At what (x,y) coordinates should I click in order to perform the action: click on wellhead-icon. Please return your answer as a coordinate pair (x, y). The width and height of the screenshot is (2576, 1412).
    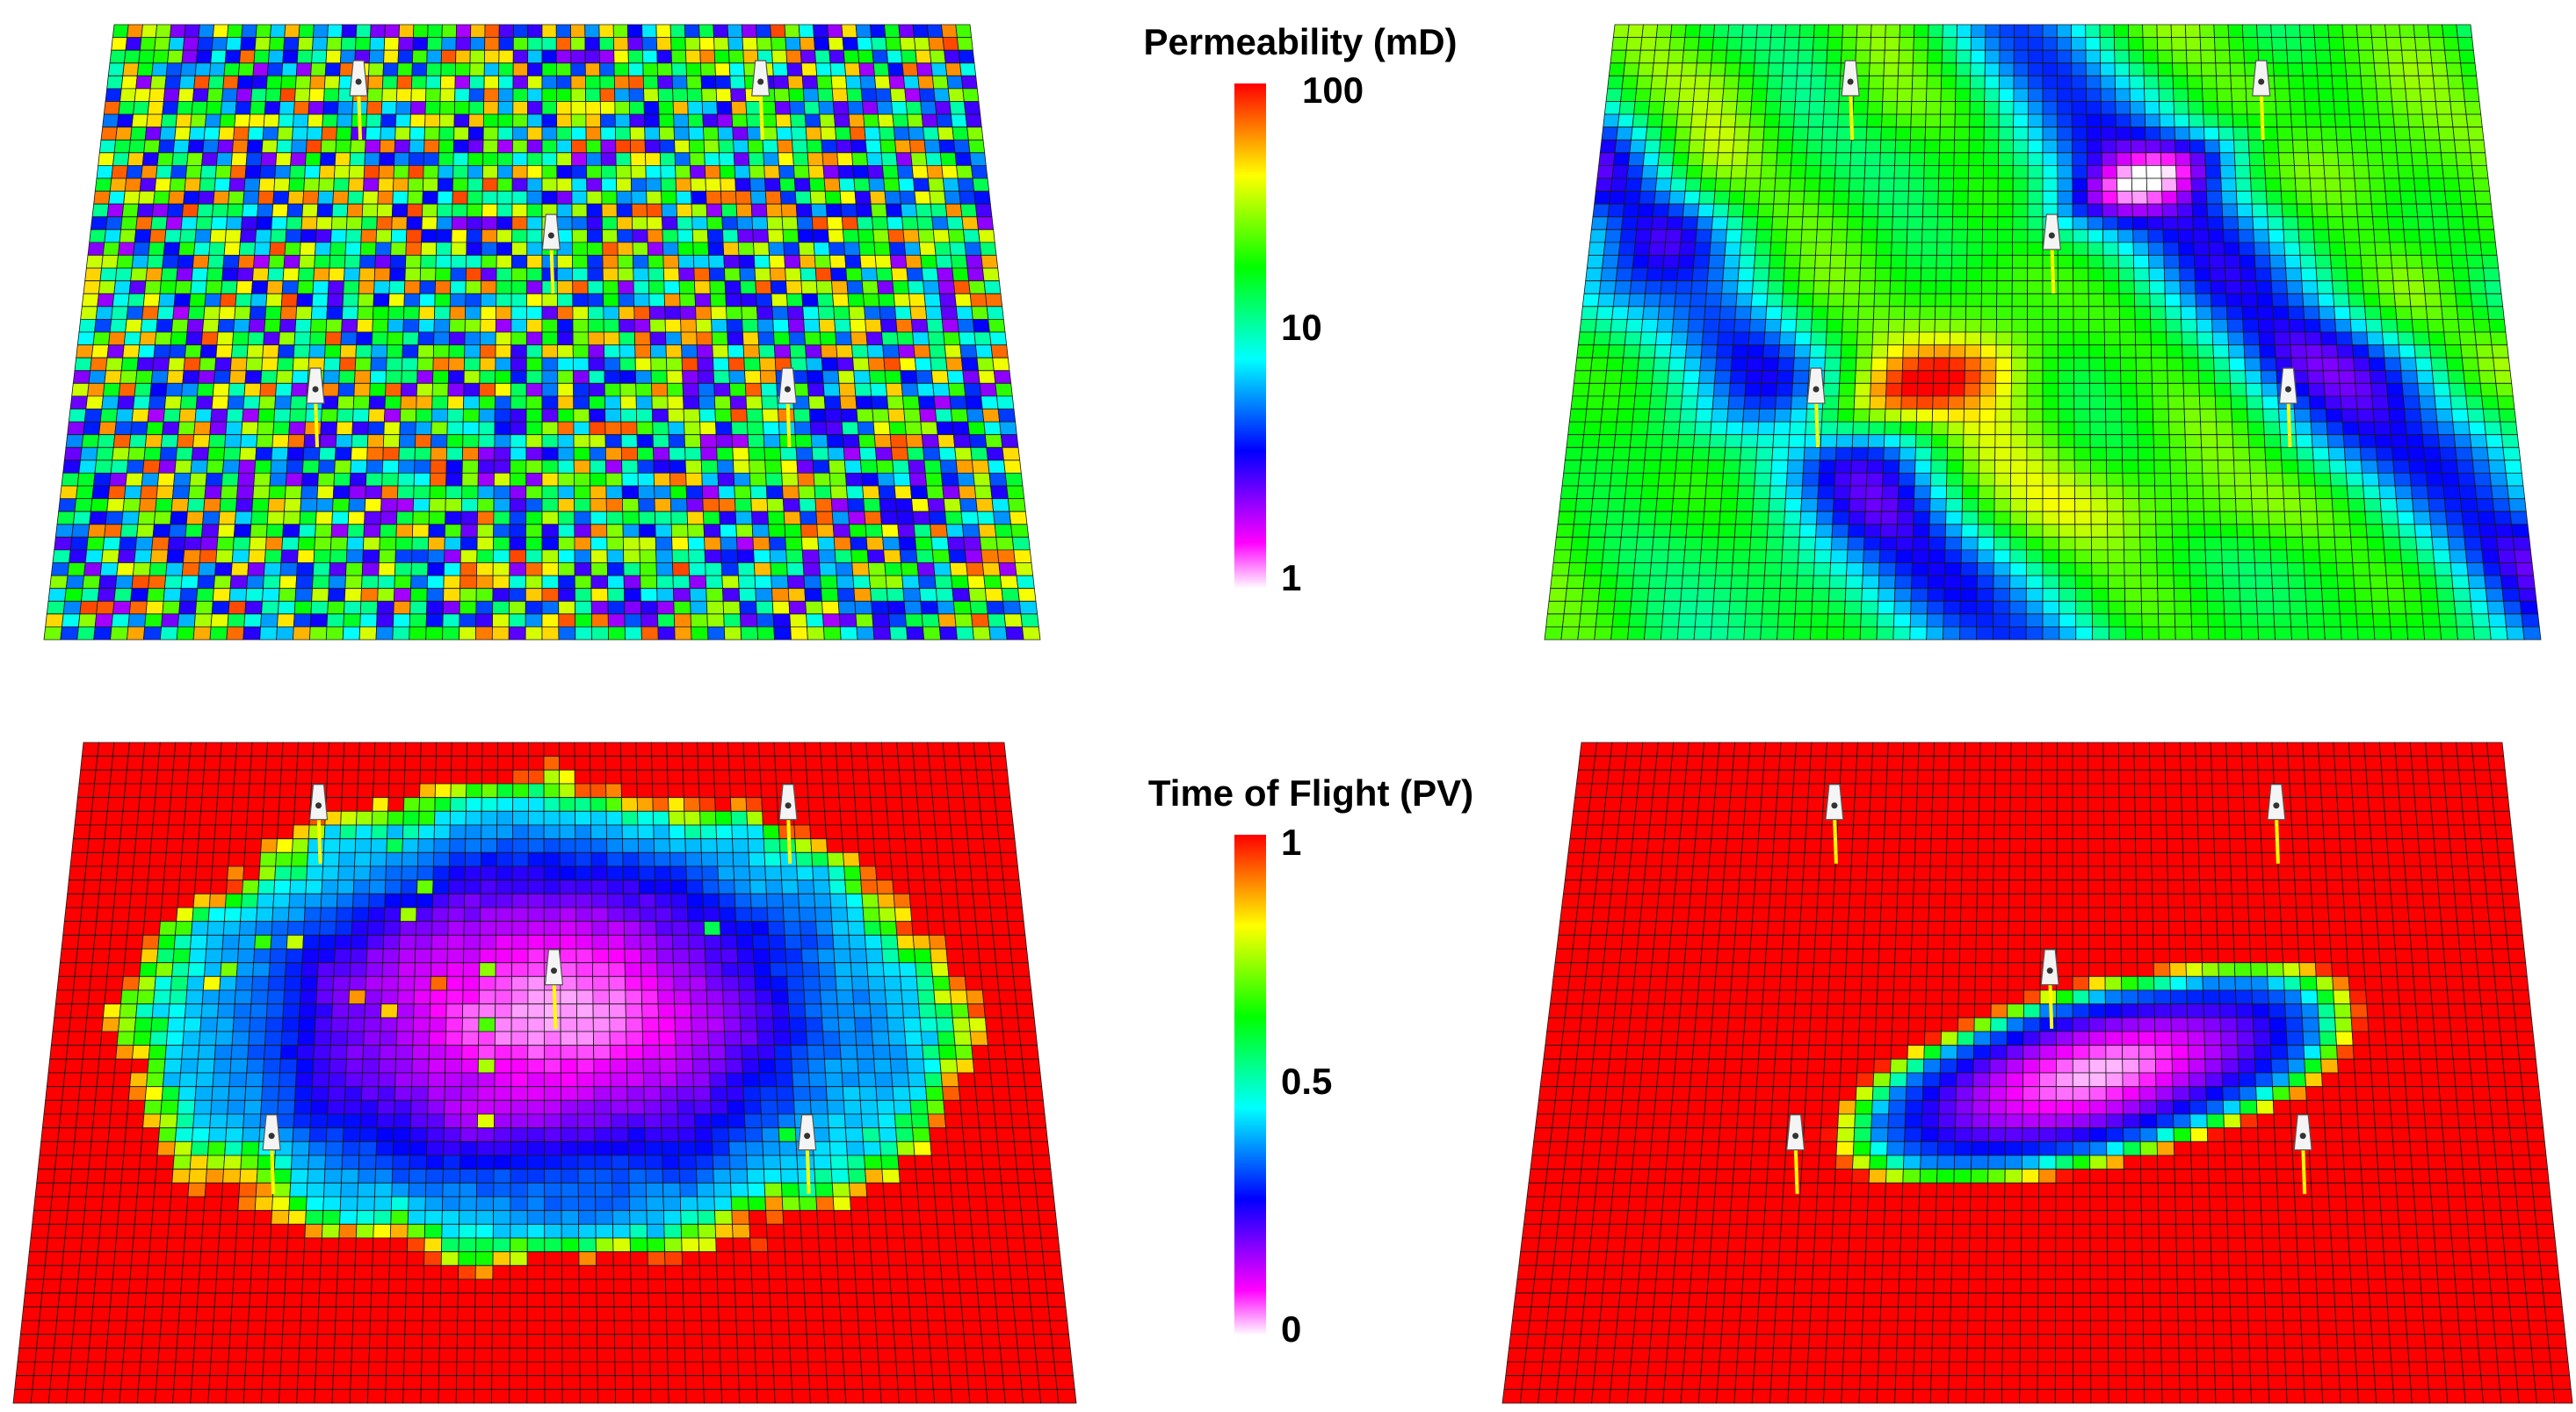
    Looking at the image, I should click on (358, 79).